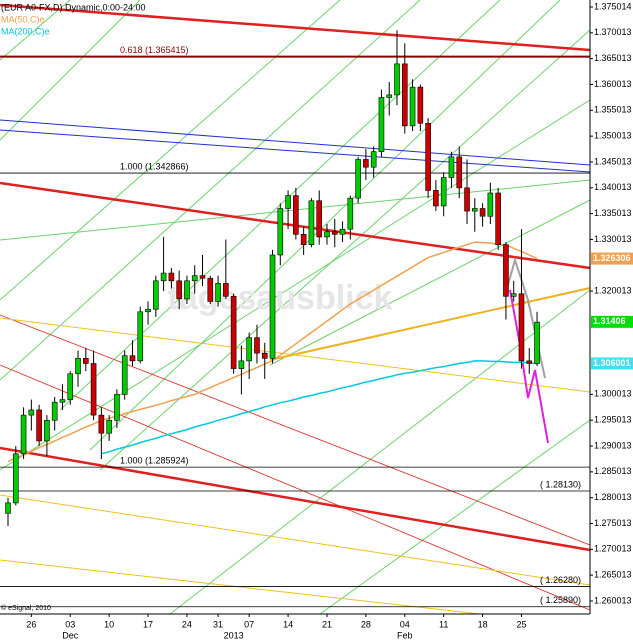 The width and height of the screenshot is (633, 640). What do you see at coordinates (613, 575) in the screenshot?
I see `y-tick-label: 1.265013` at bounding box center [613, 575].